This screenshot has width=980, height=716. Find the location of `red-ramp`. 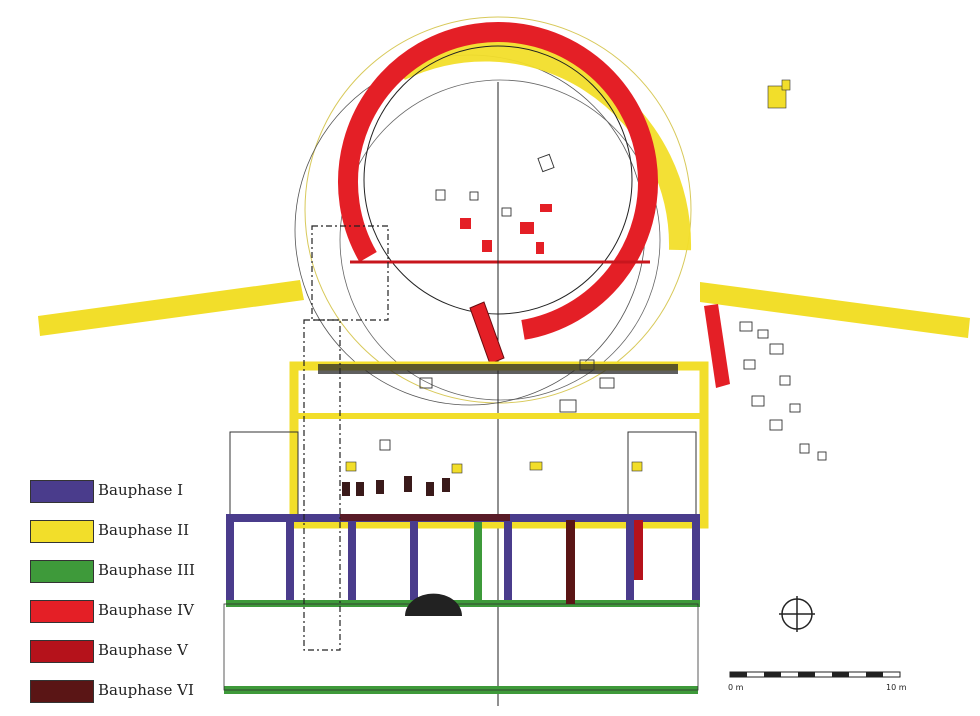

red-ramp is located at coordinates (487, 333).